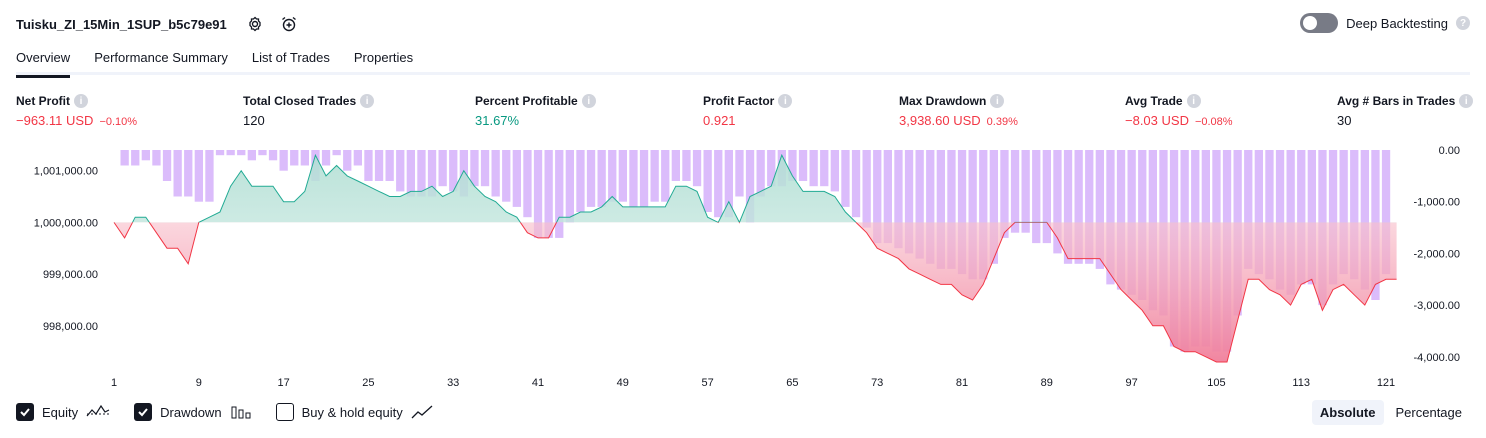 The width and height of the screenshot is (1486, 438). What do you see at coordinates (241, 412) in the screenshot?
I see `drawdown-bars-icon` at bounding box center [241, 412].